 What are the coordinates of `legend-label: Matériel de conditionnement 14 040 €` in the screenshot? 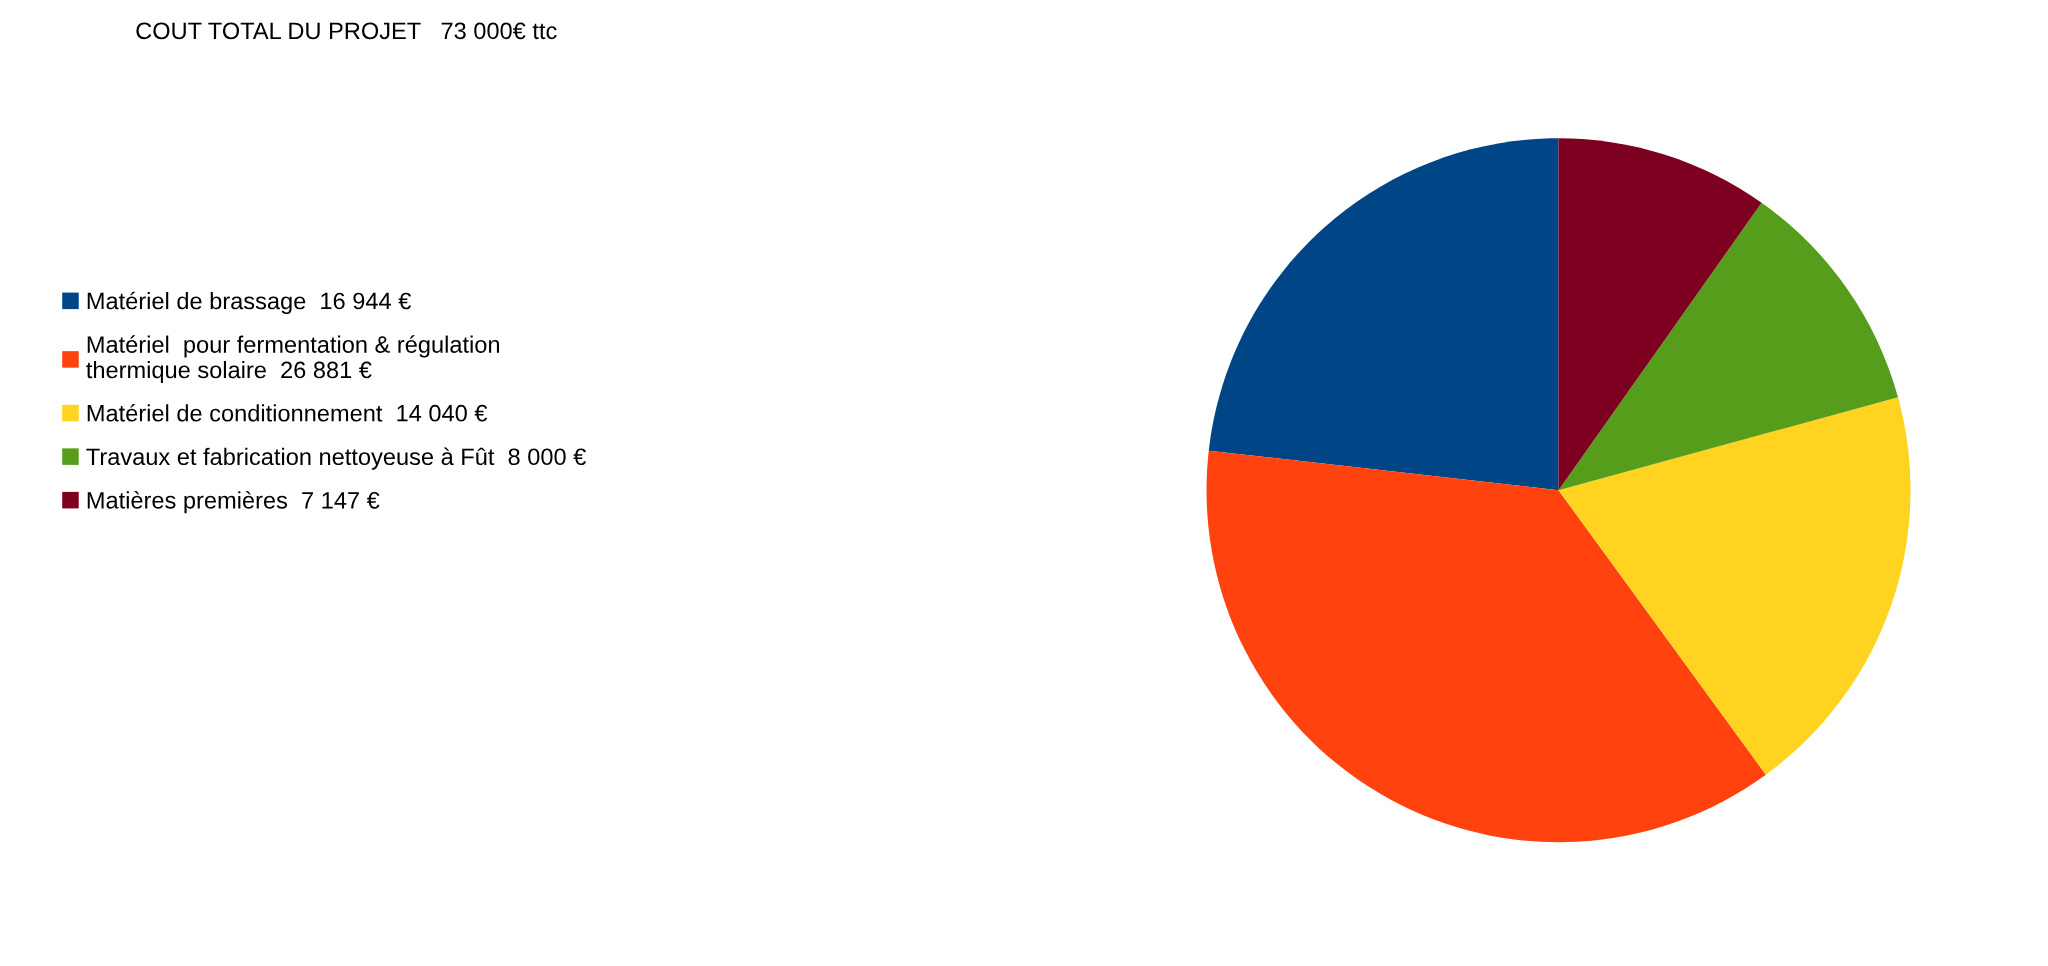 It's located at (287, 412).